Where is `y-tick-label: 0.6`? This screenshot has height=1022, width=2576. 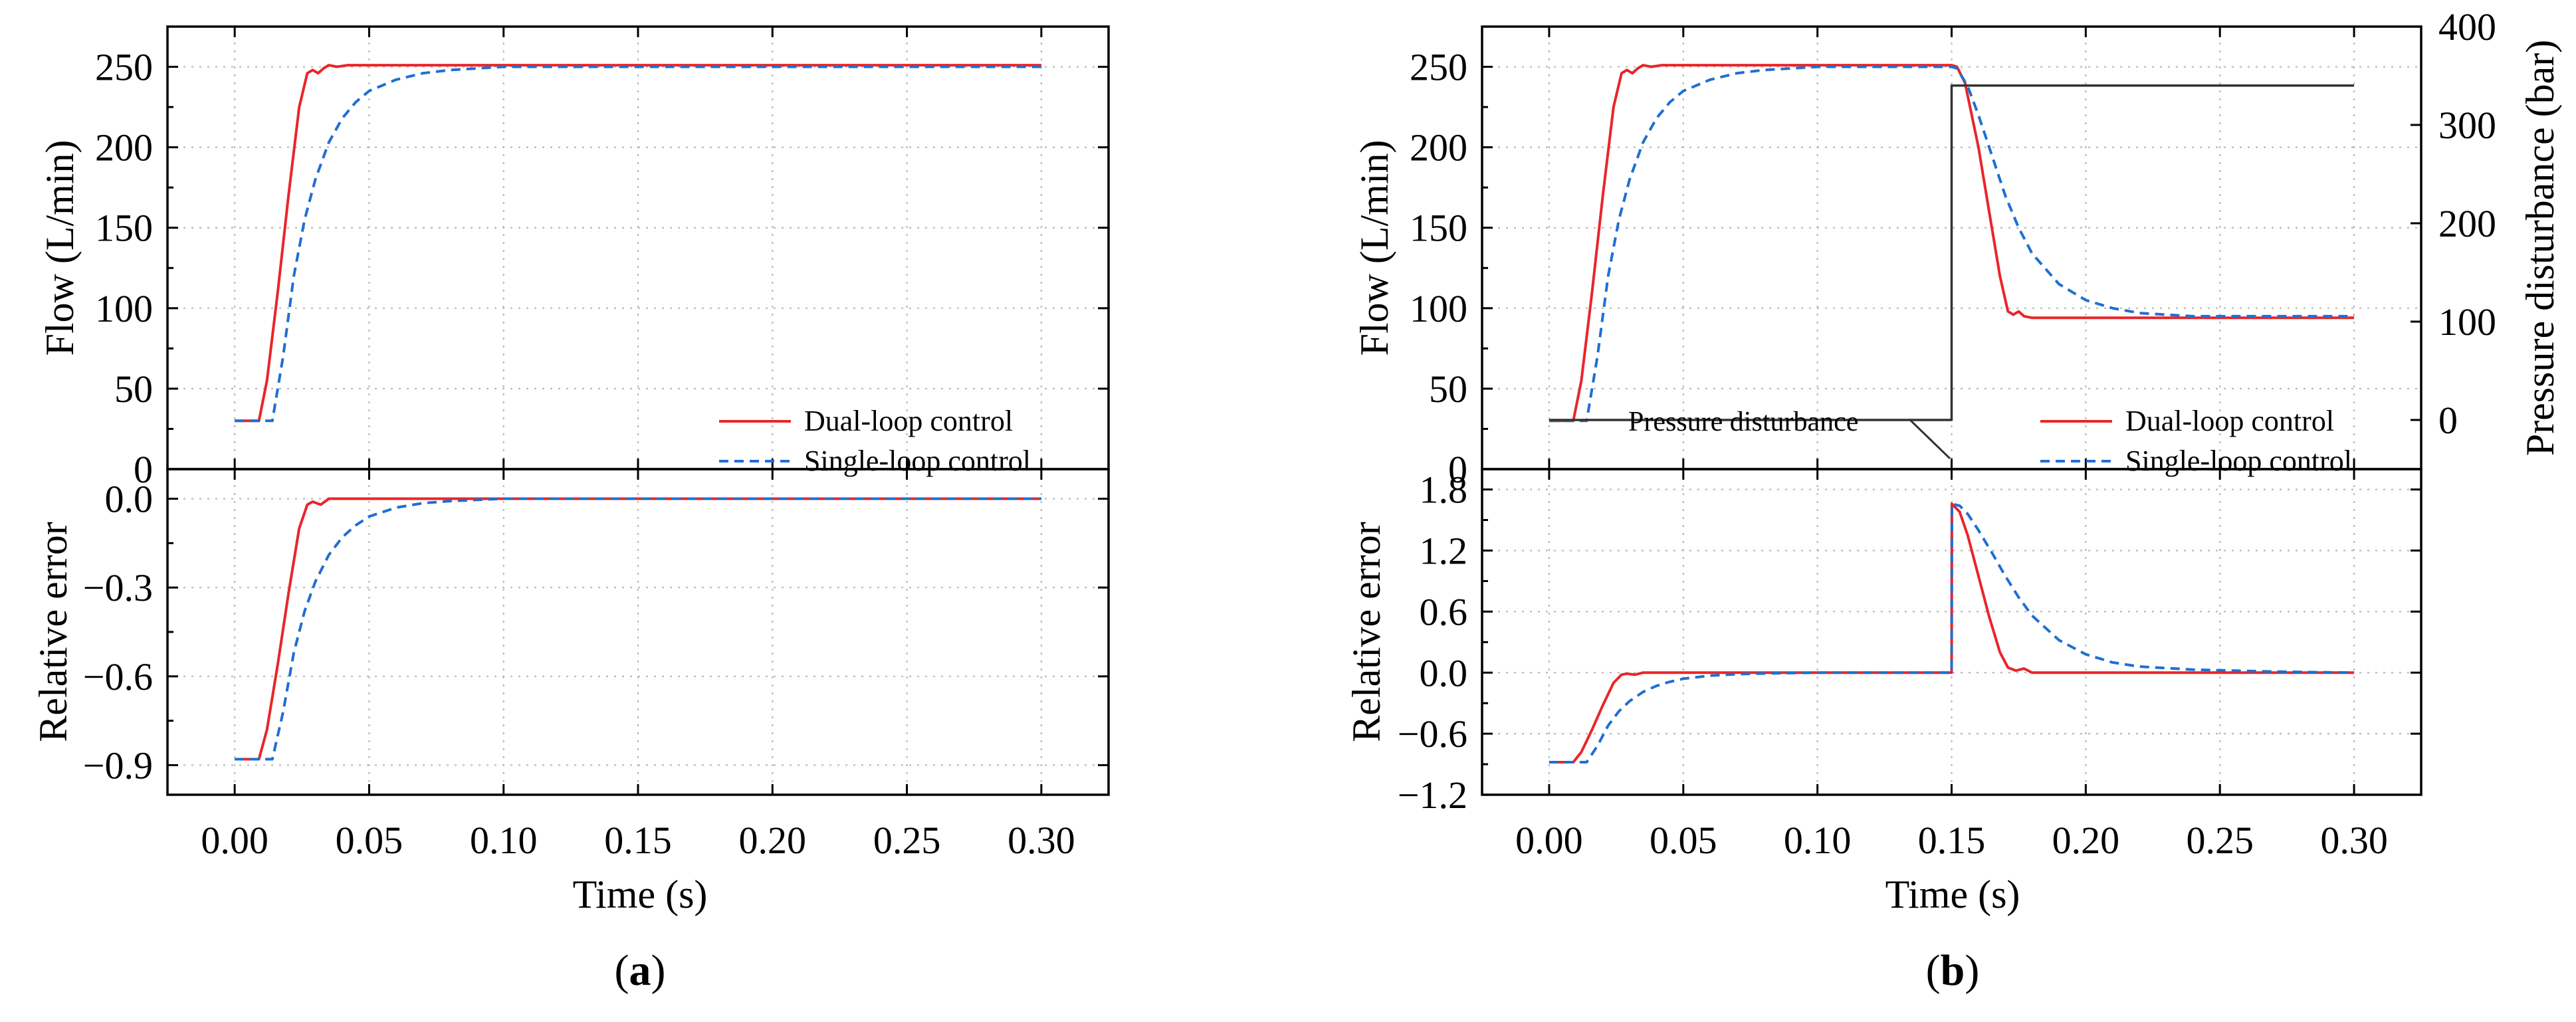
y-tick-label: 0.6 is located at coordinates (1444, 611).